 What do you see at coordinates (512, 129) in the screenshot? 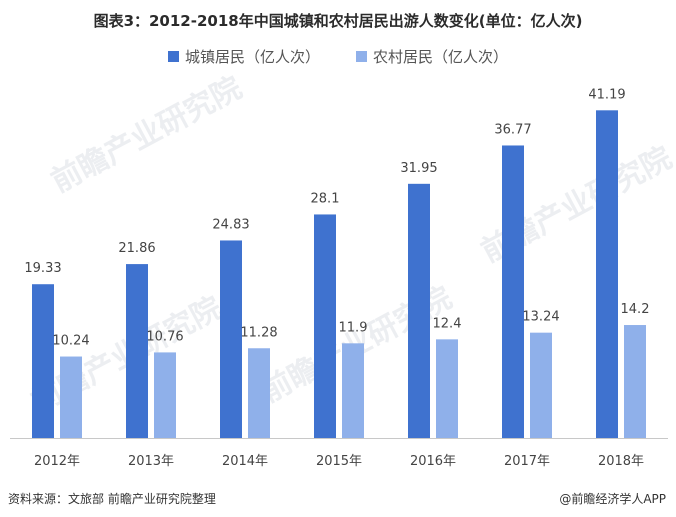
I see `data-label-urban: 36.77` at bounding box center [512, 129].